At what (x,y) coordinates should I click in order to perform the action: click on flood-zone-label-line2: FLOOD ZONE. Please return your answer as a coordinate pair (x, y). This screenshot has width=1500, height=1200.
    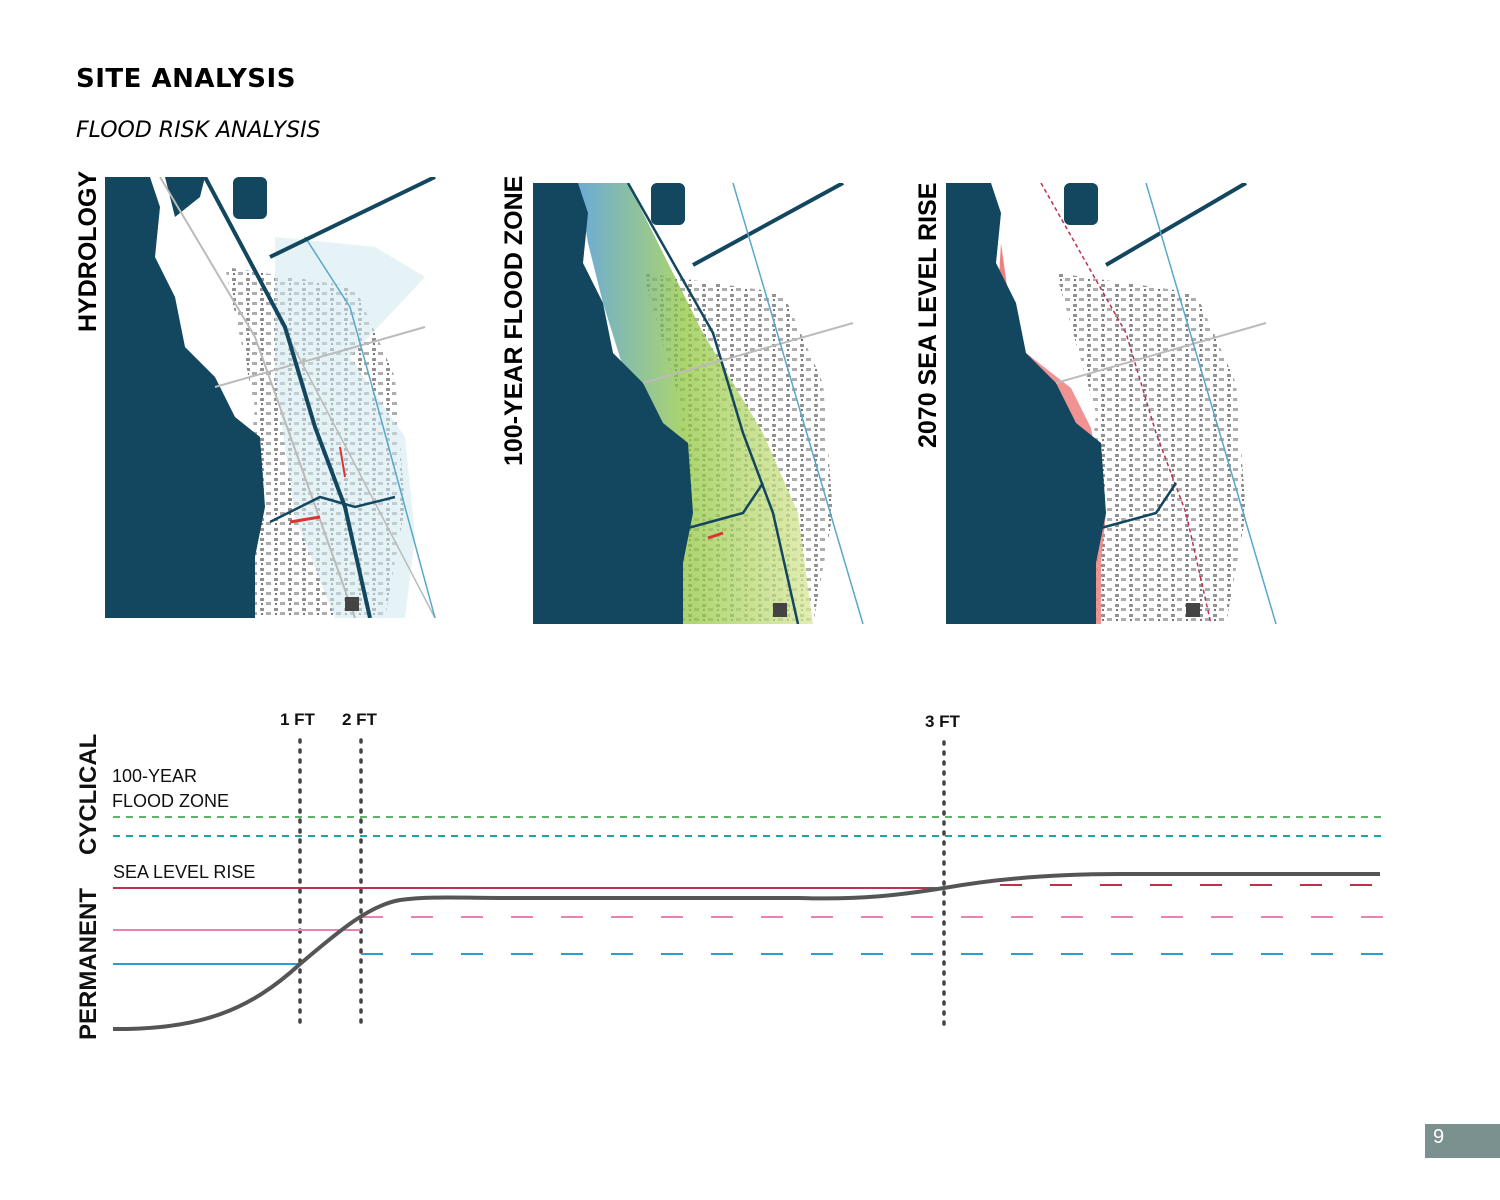
    Looking at the image, I should click on (170, 801).